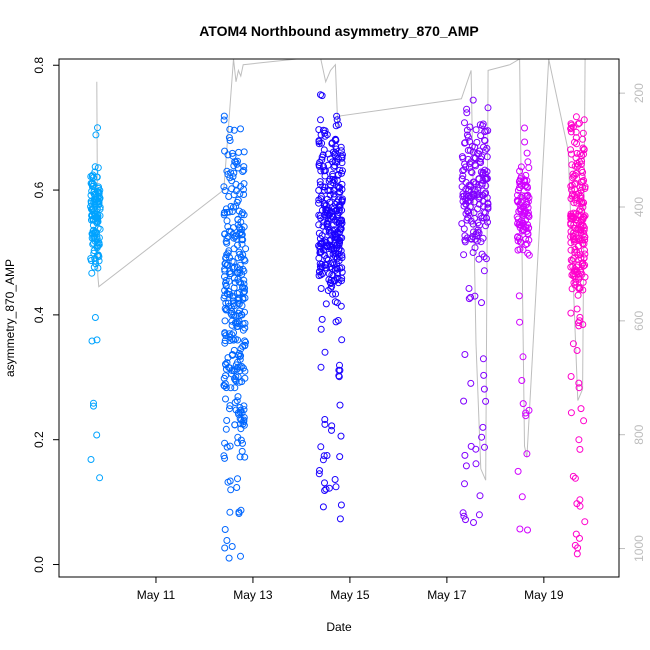  Describe the element at coordinates (39, 564) in the screenshot. I see `y-tick-label: 0.0` at that location.